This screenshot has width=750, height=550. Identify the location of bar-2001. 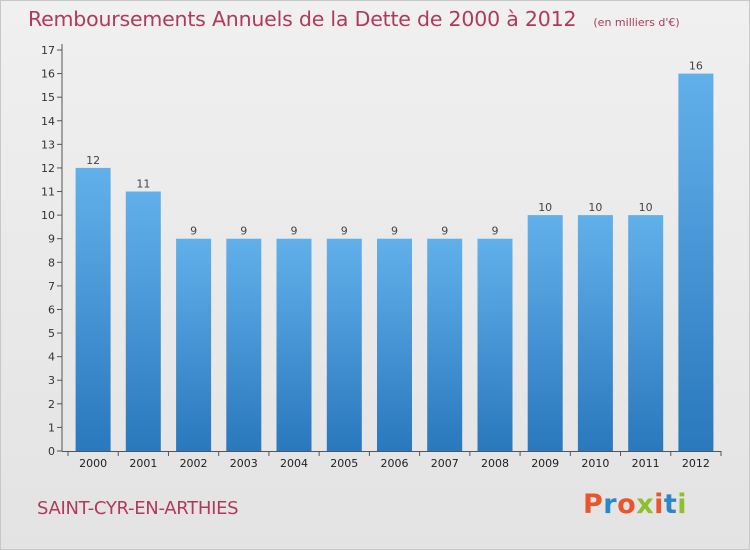
(143, 321).